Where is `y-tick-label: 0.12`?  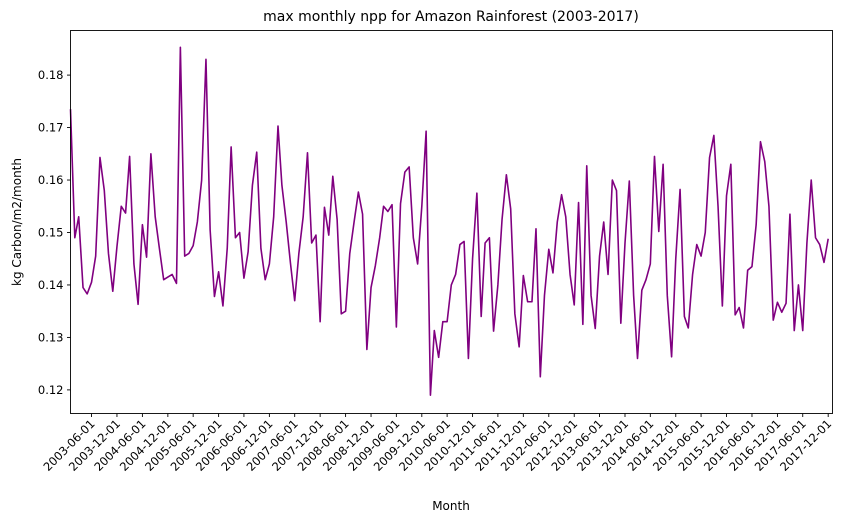
y-tick-label: 0.12 is located at coordinates (51, 390).